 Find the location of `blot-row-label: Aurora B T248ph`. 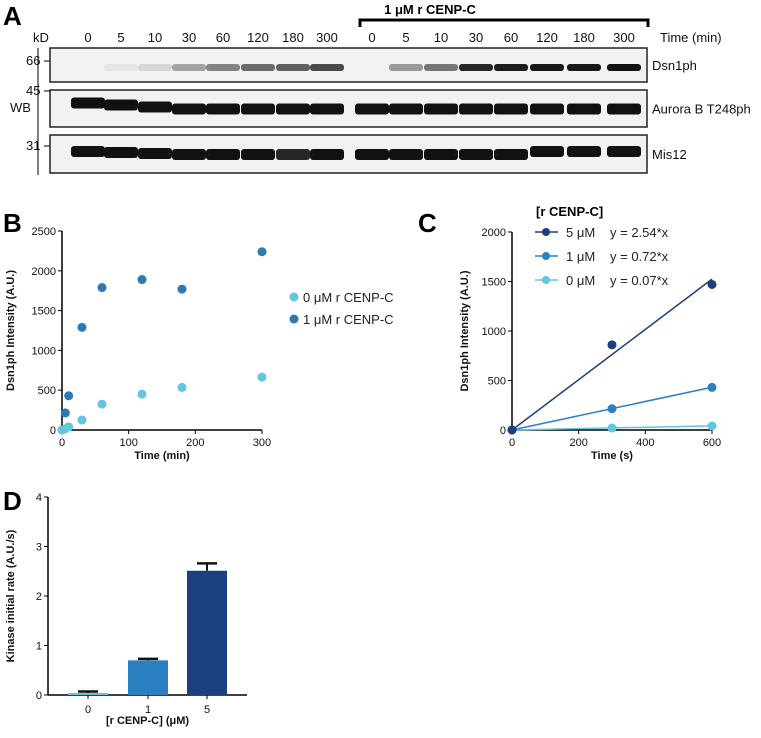

blot-row-label: Aurora B T248ph is located at coordinates (701, 109).